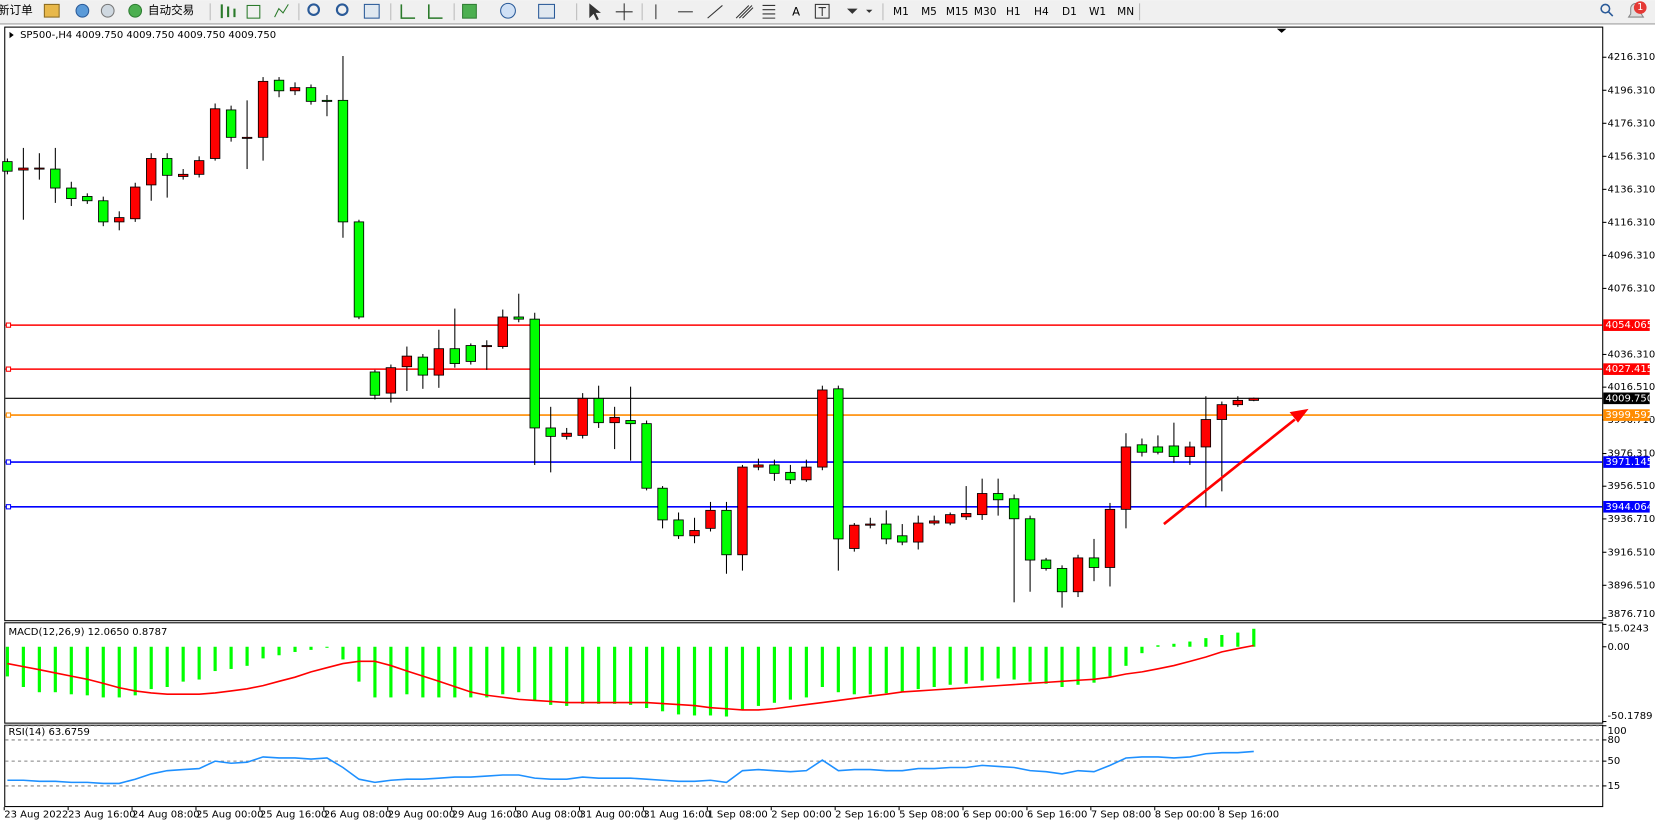 This screenshot has height=821, width=1655. Describe the element at coordinates (1041, 12) in the screenshot. I see `timeframe-button: H4` at that location.